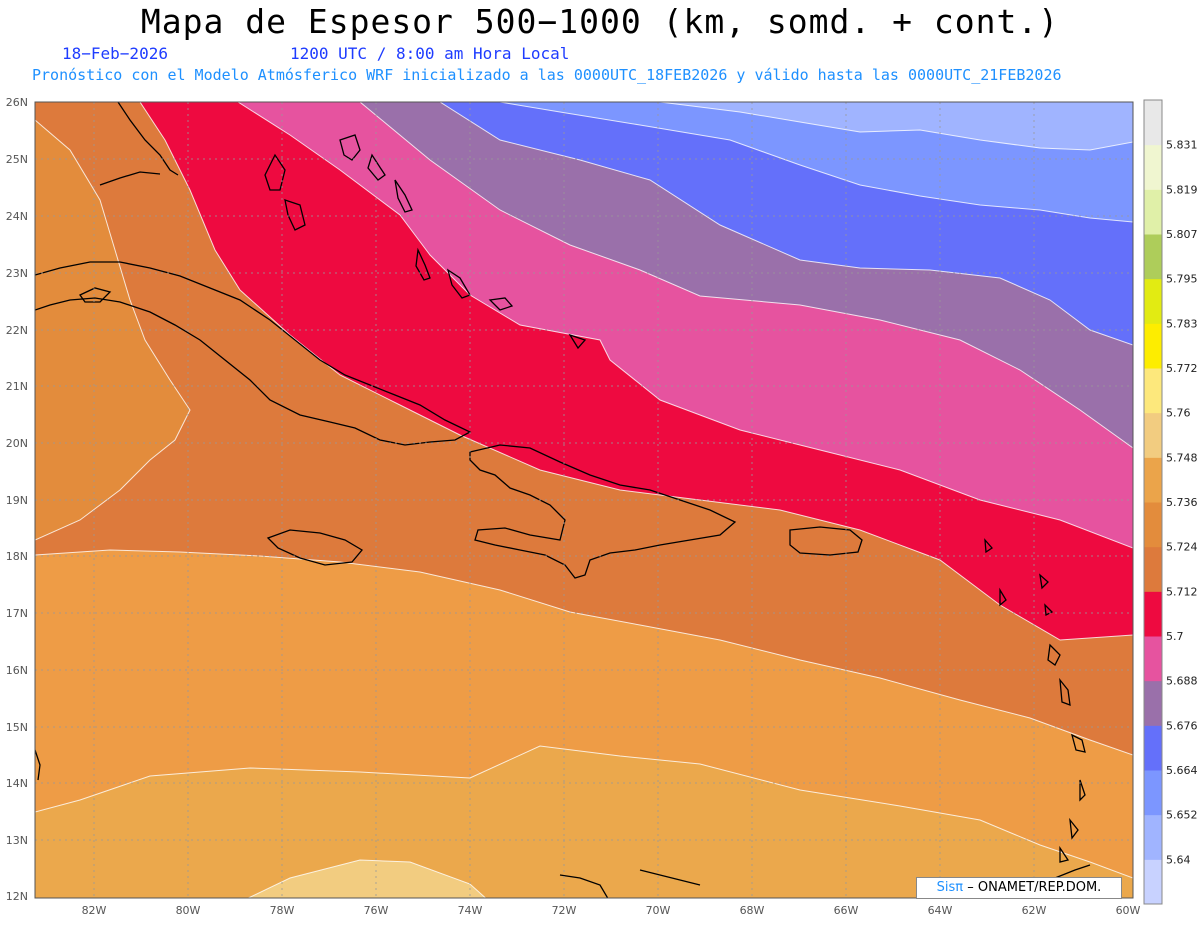  What do you see at coordinates (1128, 910) in the screenshot?
I see `lon-label: 60W` at bounding box center [1128, 910].